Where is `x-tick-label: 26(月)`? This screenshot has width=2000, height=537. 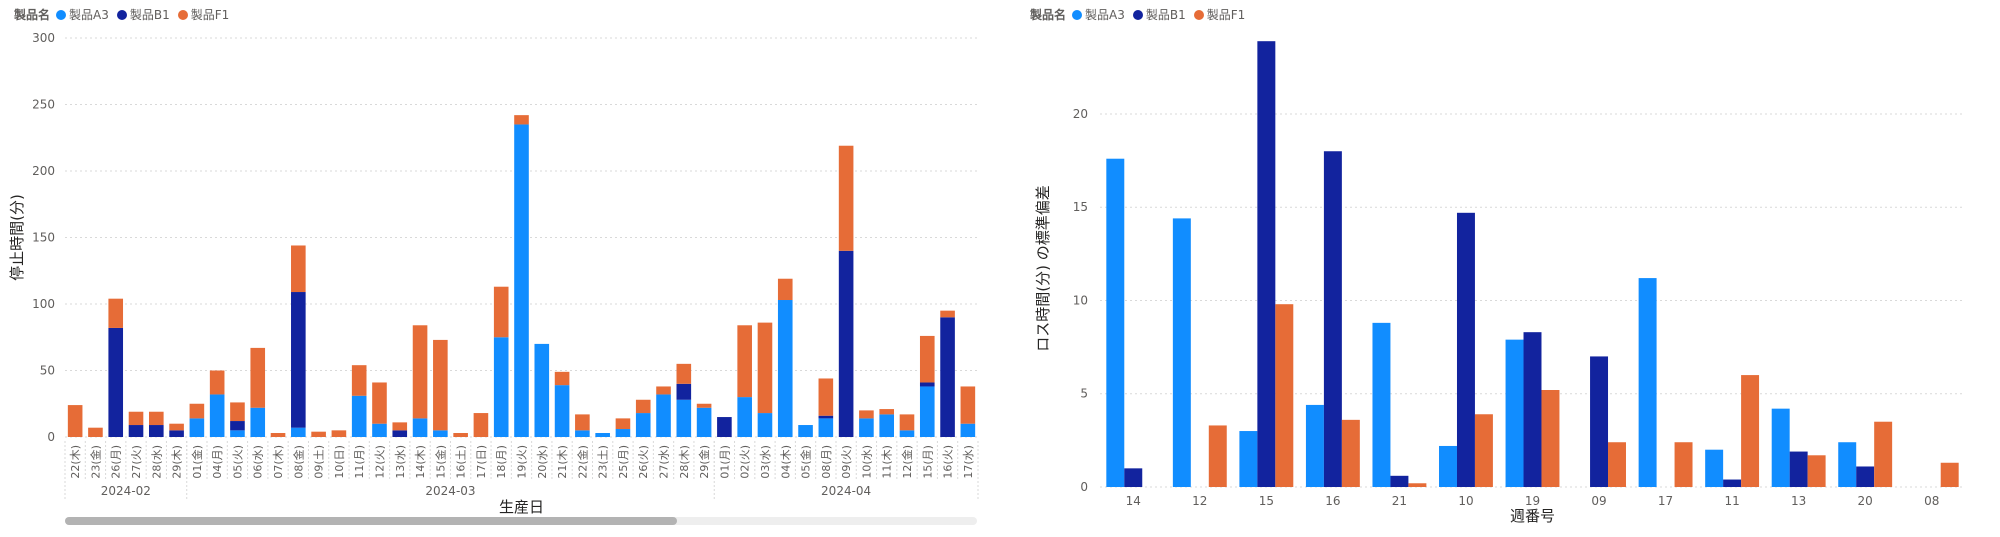
x-tick-label: 26(月) is located at coordinates (116, 462).